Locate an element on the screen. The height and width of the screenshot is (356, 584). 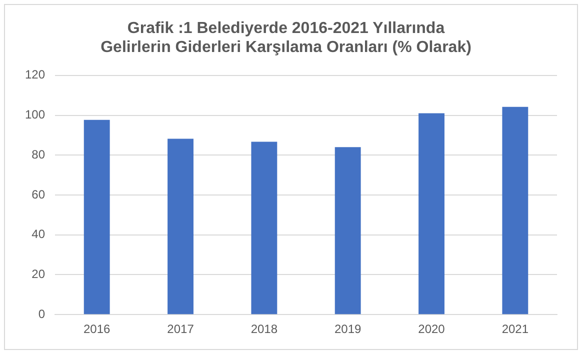
y-tick-label: 40 is located at coordinates (39, 234).